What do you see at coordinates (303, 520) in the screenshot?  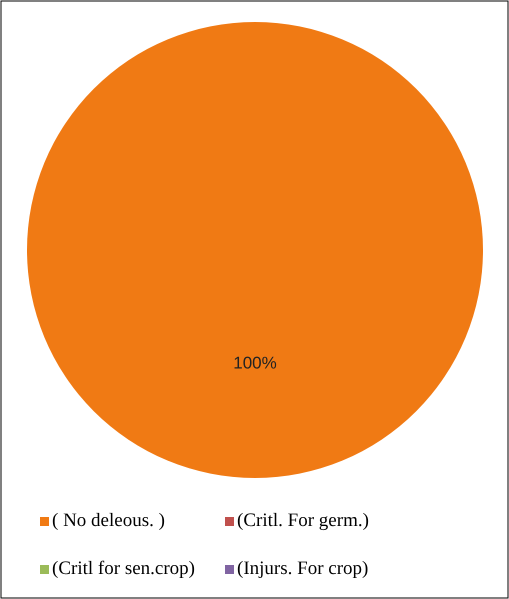 I see `legend-label: (Critl. For germ.)` at bounding box center [303, 520].